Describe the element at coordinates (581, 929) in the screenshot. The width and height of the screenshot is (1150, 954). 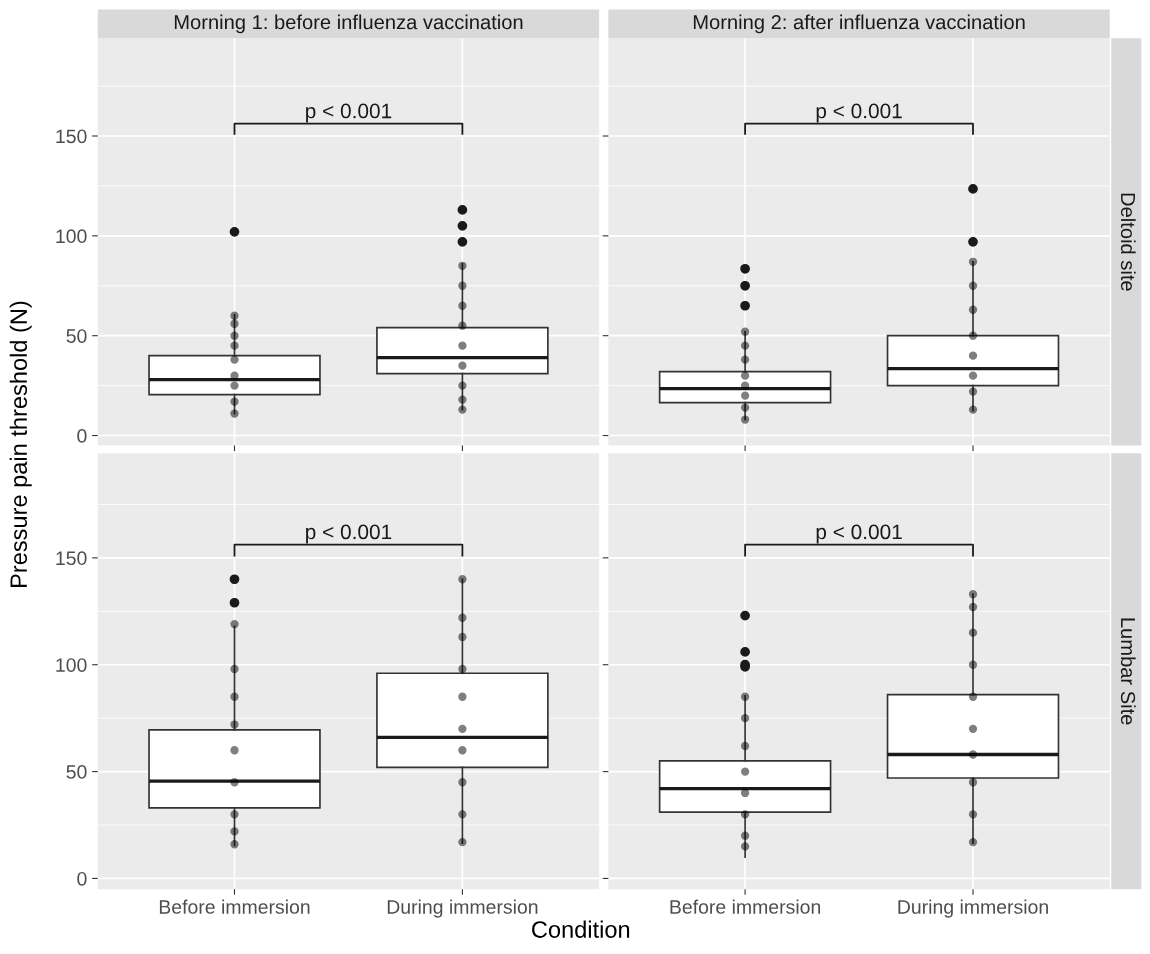
I see `x-axis-title: Condition` at that location.